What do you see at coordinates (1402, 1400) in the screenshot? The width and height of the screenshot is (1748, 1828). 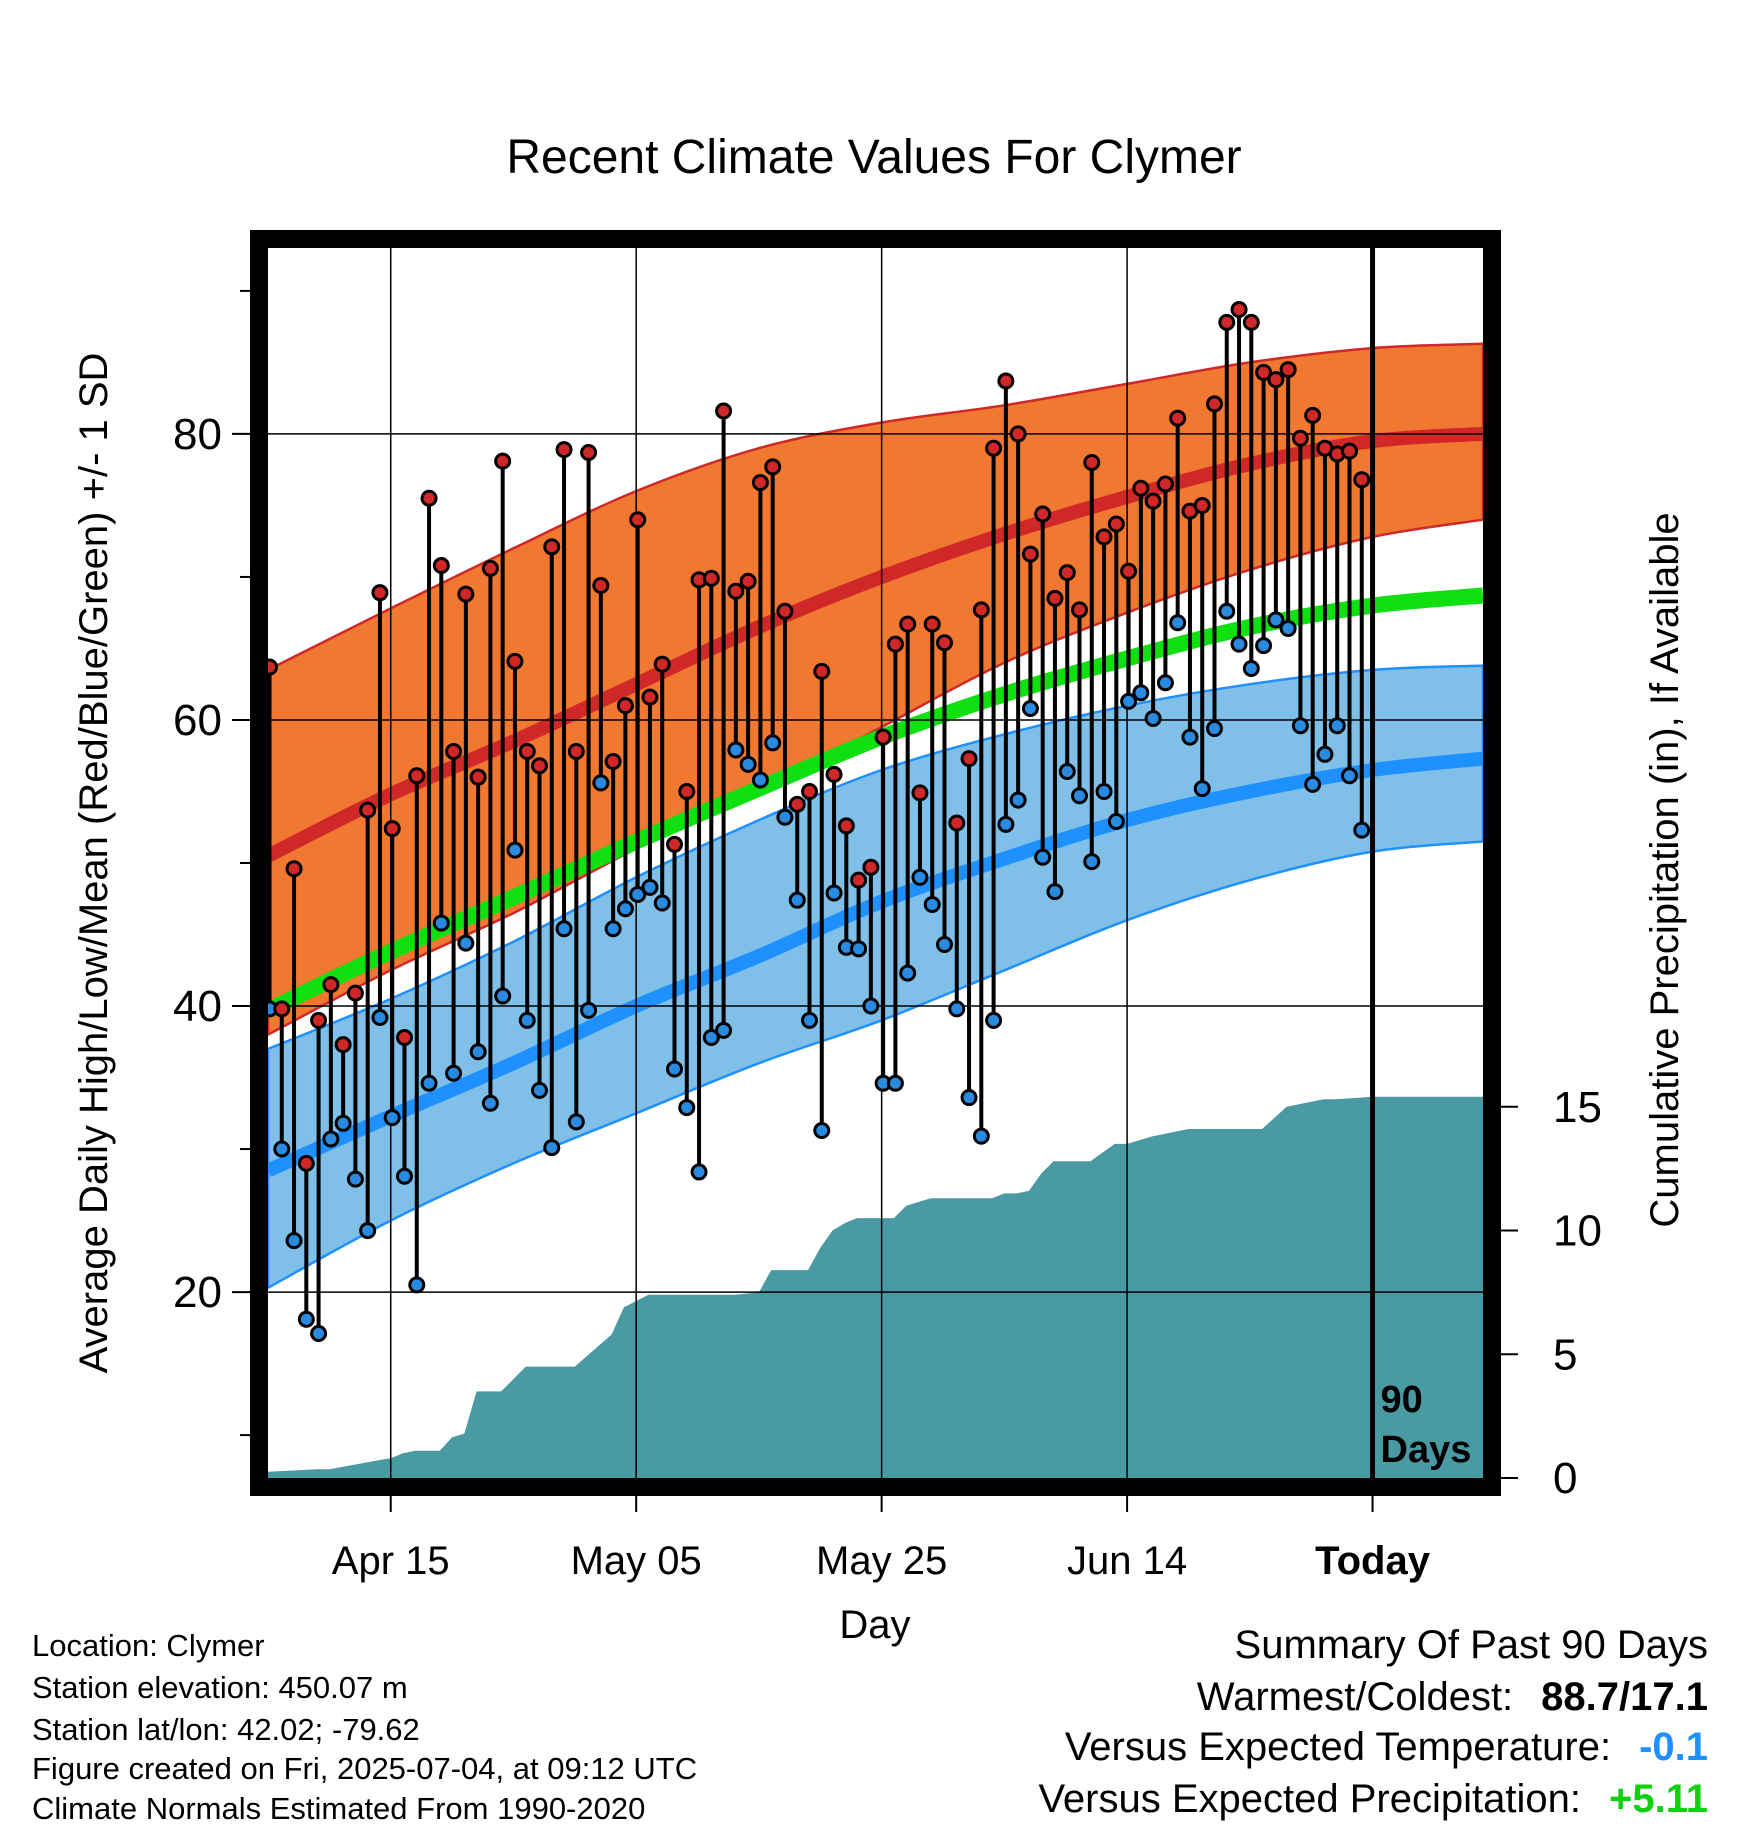 I see `today-days-count: 90` at bounding box center [1402, 1400].